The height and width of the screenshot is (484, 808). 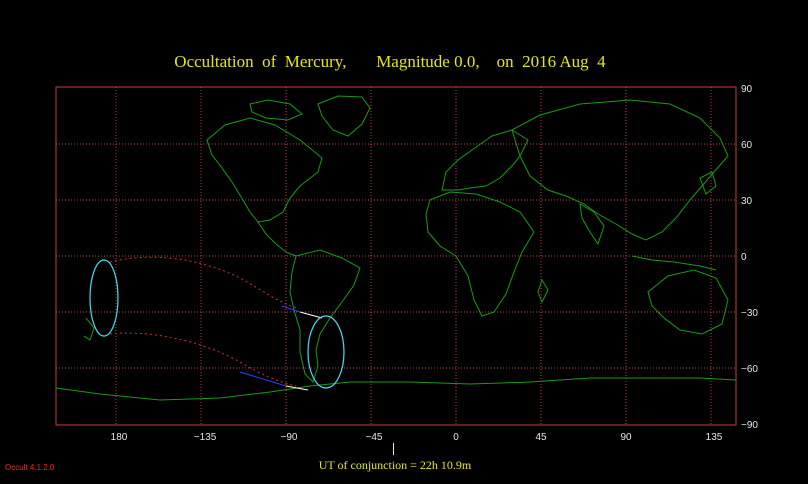 I want to click on lon-label: −135, so click(x=205, y=437).